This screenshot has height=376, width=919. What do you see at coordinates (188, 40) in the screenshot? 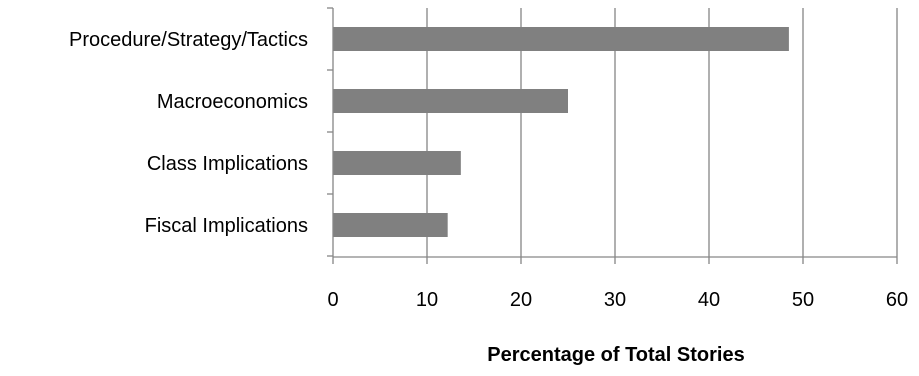
I see `category-label: Procedure/Strategy/Tactics` at bounding box center [188, 40].